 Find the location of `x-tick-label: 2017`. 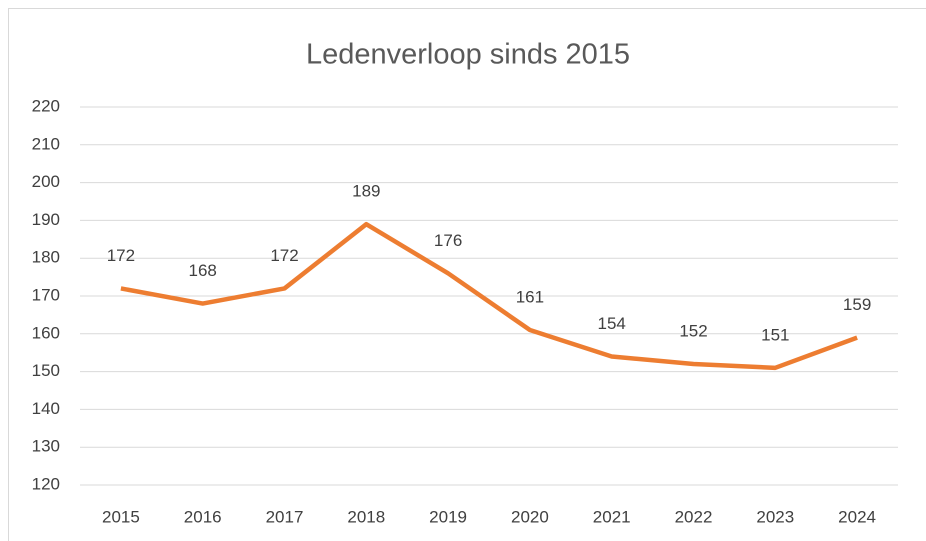

x-tick-label: 2017 is located at coordinates (285, 516).